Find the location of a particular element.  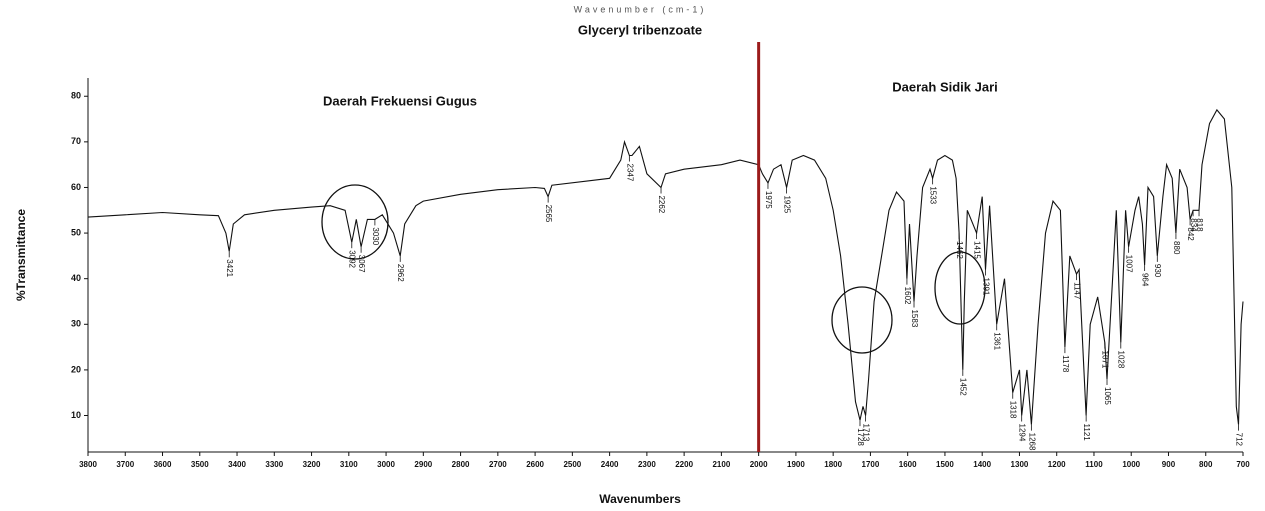

peak-label: 1318 is located at coordinates (1013, 410).